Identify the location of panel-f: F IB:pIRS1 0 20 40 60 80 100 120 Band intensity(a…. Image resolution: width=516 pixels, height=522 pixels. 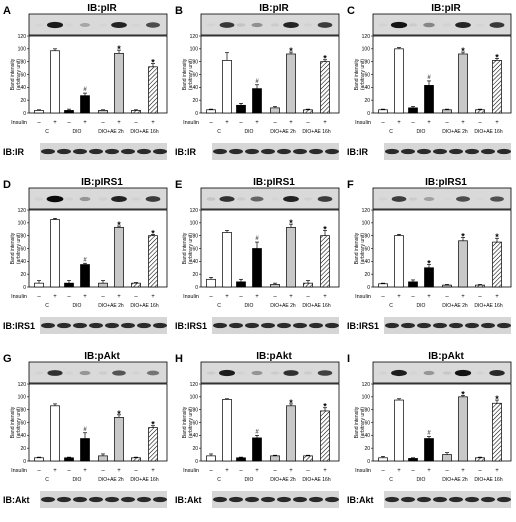
(429, 255).